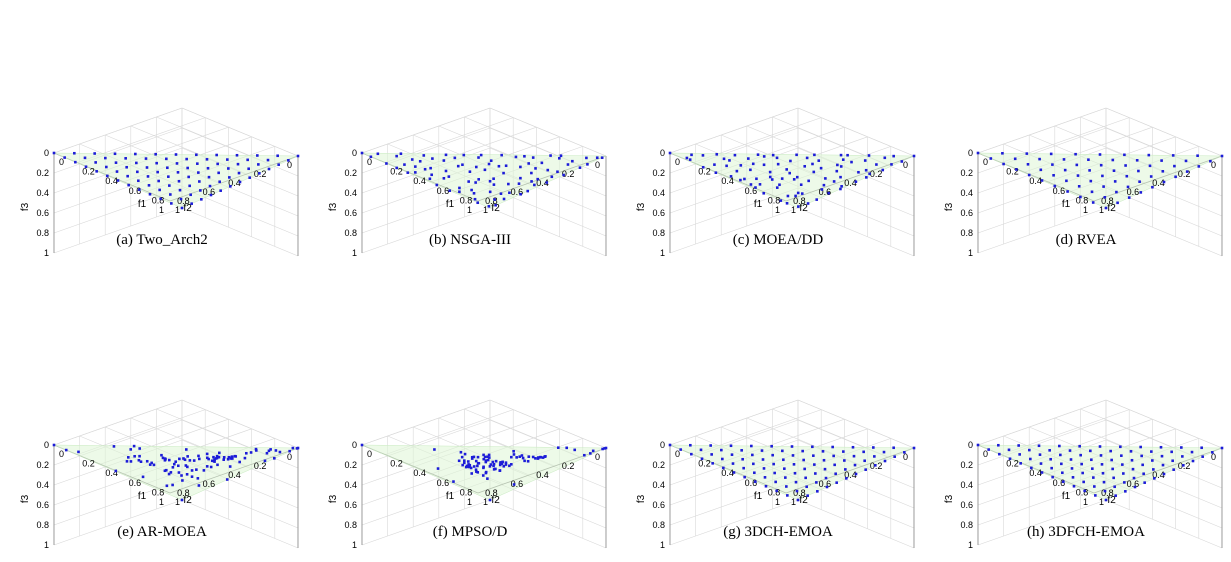 The height and width of the screenshot is (562, 1231). Describe the element at coordinates (289, 457) in the screenshot. I see `tick-label-f2: 0` at that location.